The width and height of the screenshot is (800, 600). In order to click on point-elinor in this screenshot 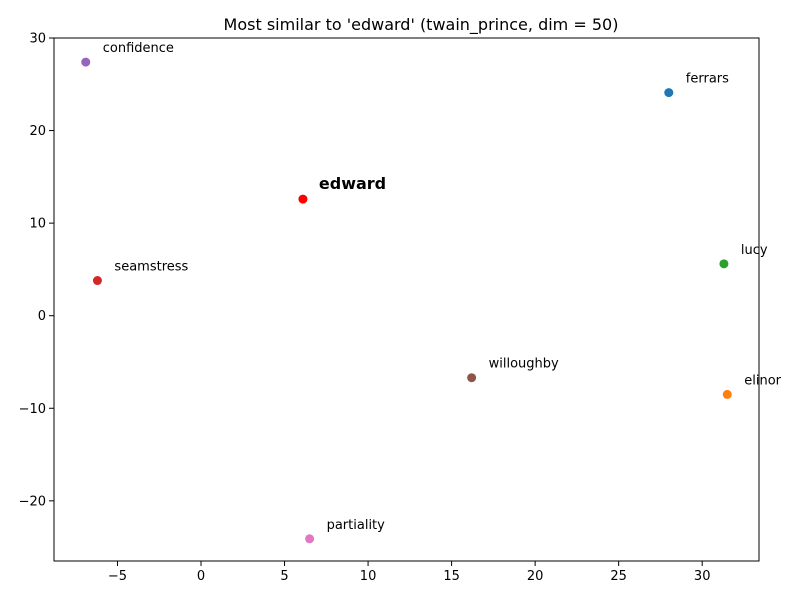, I will do `click(727, 394)`.